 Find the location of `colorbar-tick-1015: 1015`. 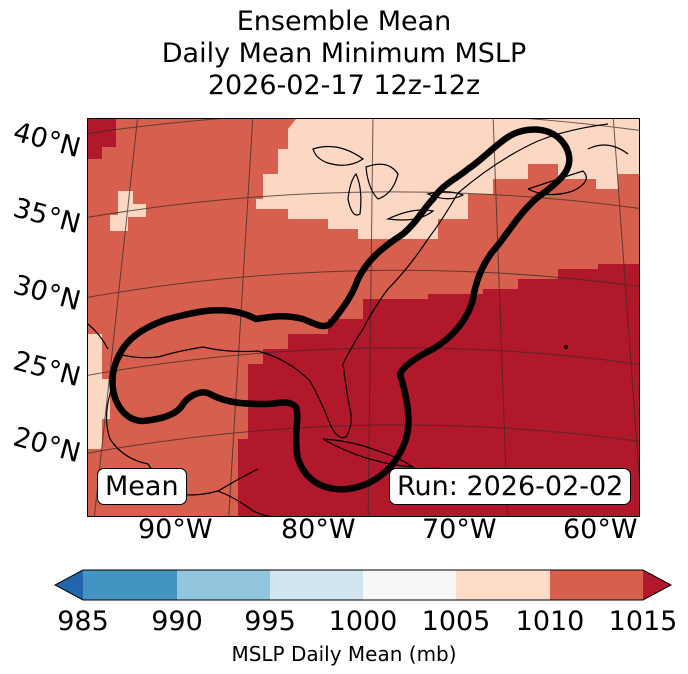

colorbar-tick-1015: 1015 is located at coordinates (643, 621).